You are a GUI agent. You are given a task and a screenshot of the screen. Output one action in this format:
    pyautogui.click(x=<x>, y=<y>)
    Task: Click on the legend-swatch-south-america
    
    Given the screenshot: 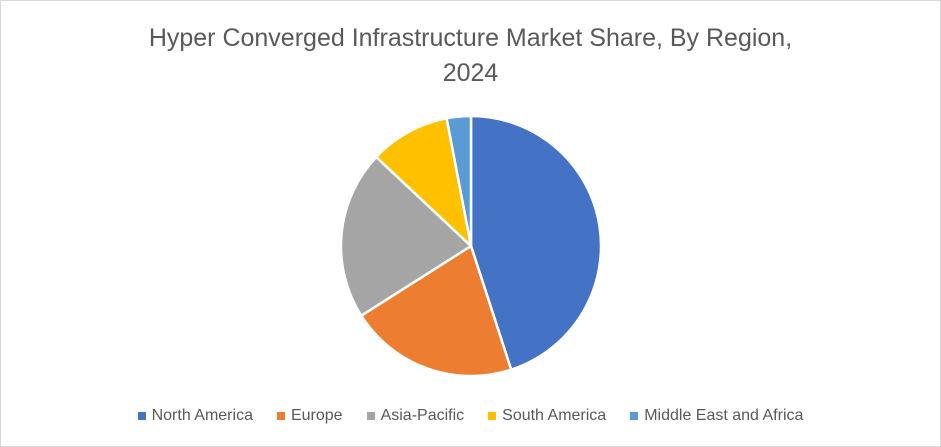 What is the action you would take?
    pyautogui.click(x=492, y=416)
    